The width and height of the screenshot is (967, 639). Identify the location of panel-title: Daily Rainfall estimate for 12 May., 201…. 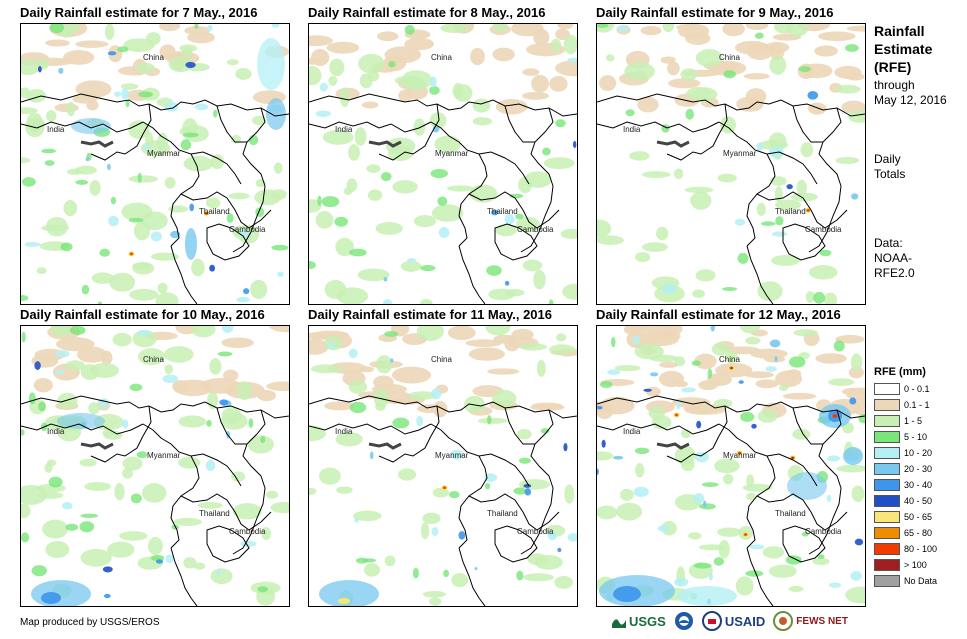
(718, 314).